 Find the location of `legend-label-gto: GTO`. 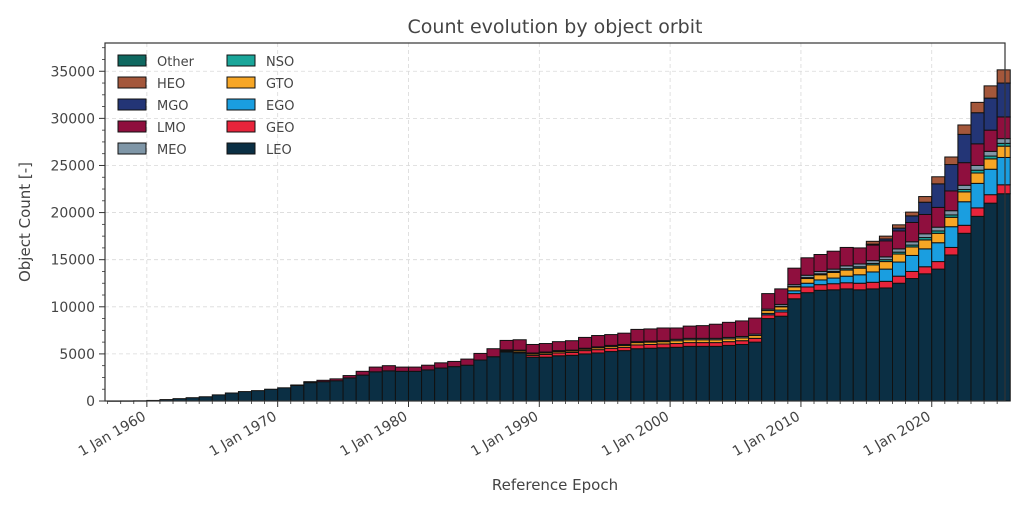

legend-label-gto: GTO is located at coordinates (280, 84).